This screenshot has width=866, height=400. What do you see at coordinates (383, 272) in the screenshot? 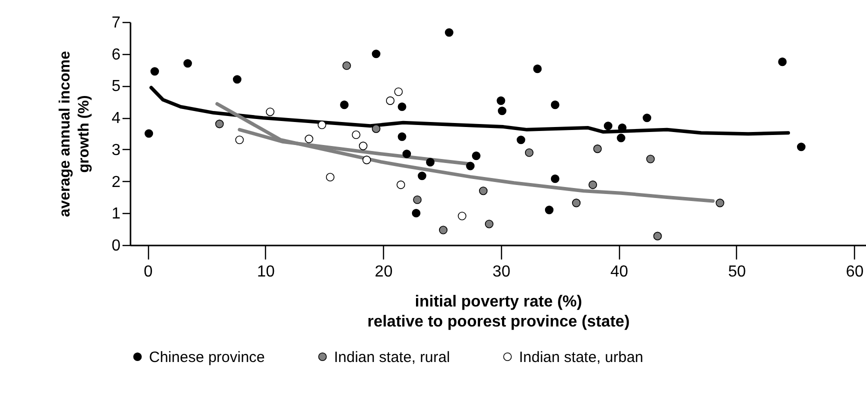
I see `x-tick-label: 20` at bounding box center [383, 272].